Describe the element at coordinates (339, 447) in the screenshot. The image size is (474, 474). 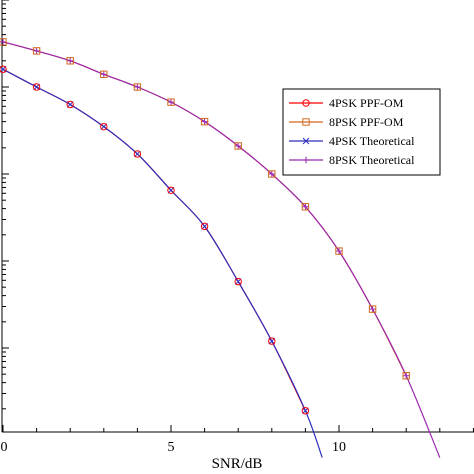
I see `x-tick-label: 10` at that location.